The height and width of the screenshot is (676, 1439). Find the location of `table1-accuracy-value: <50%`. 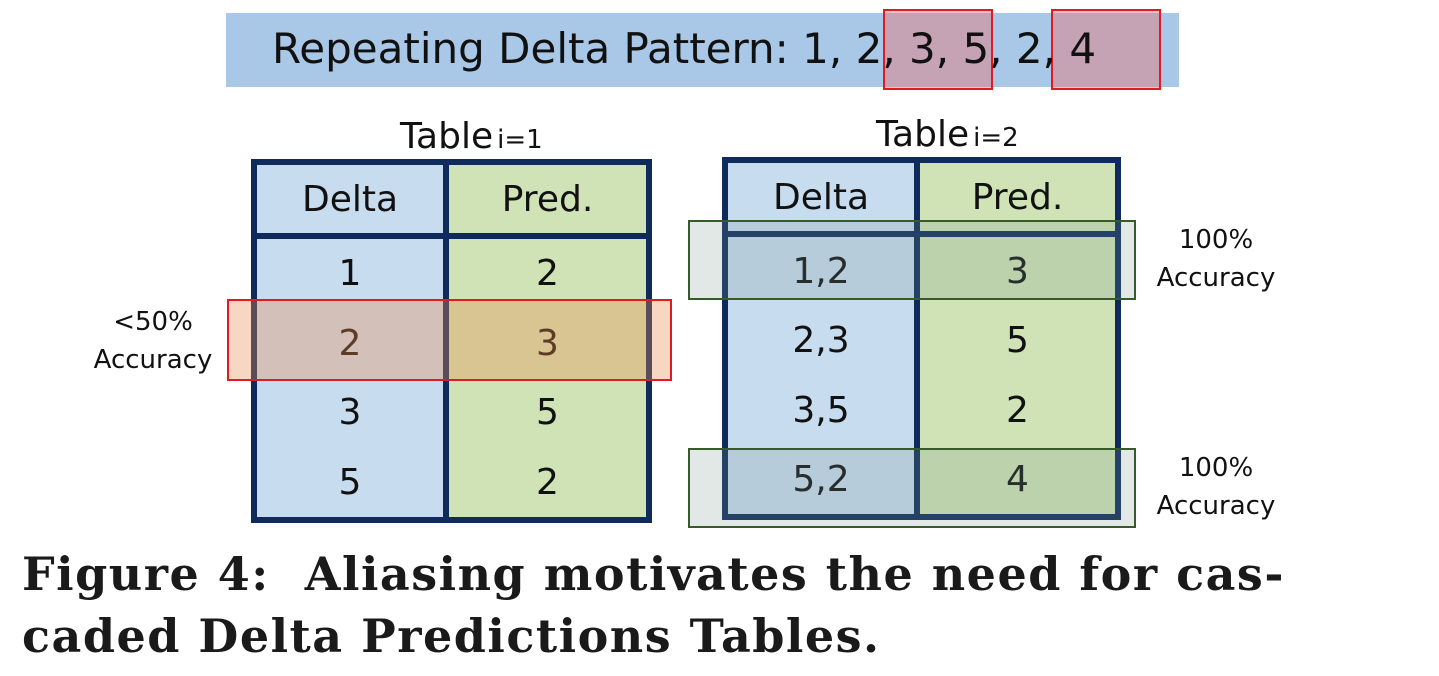

table1-accuracy-value: <50% is located at coordinates (153, 322).